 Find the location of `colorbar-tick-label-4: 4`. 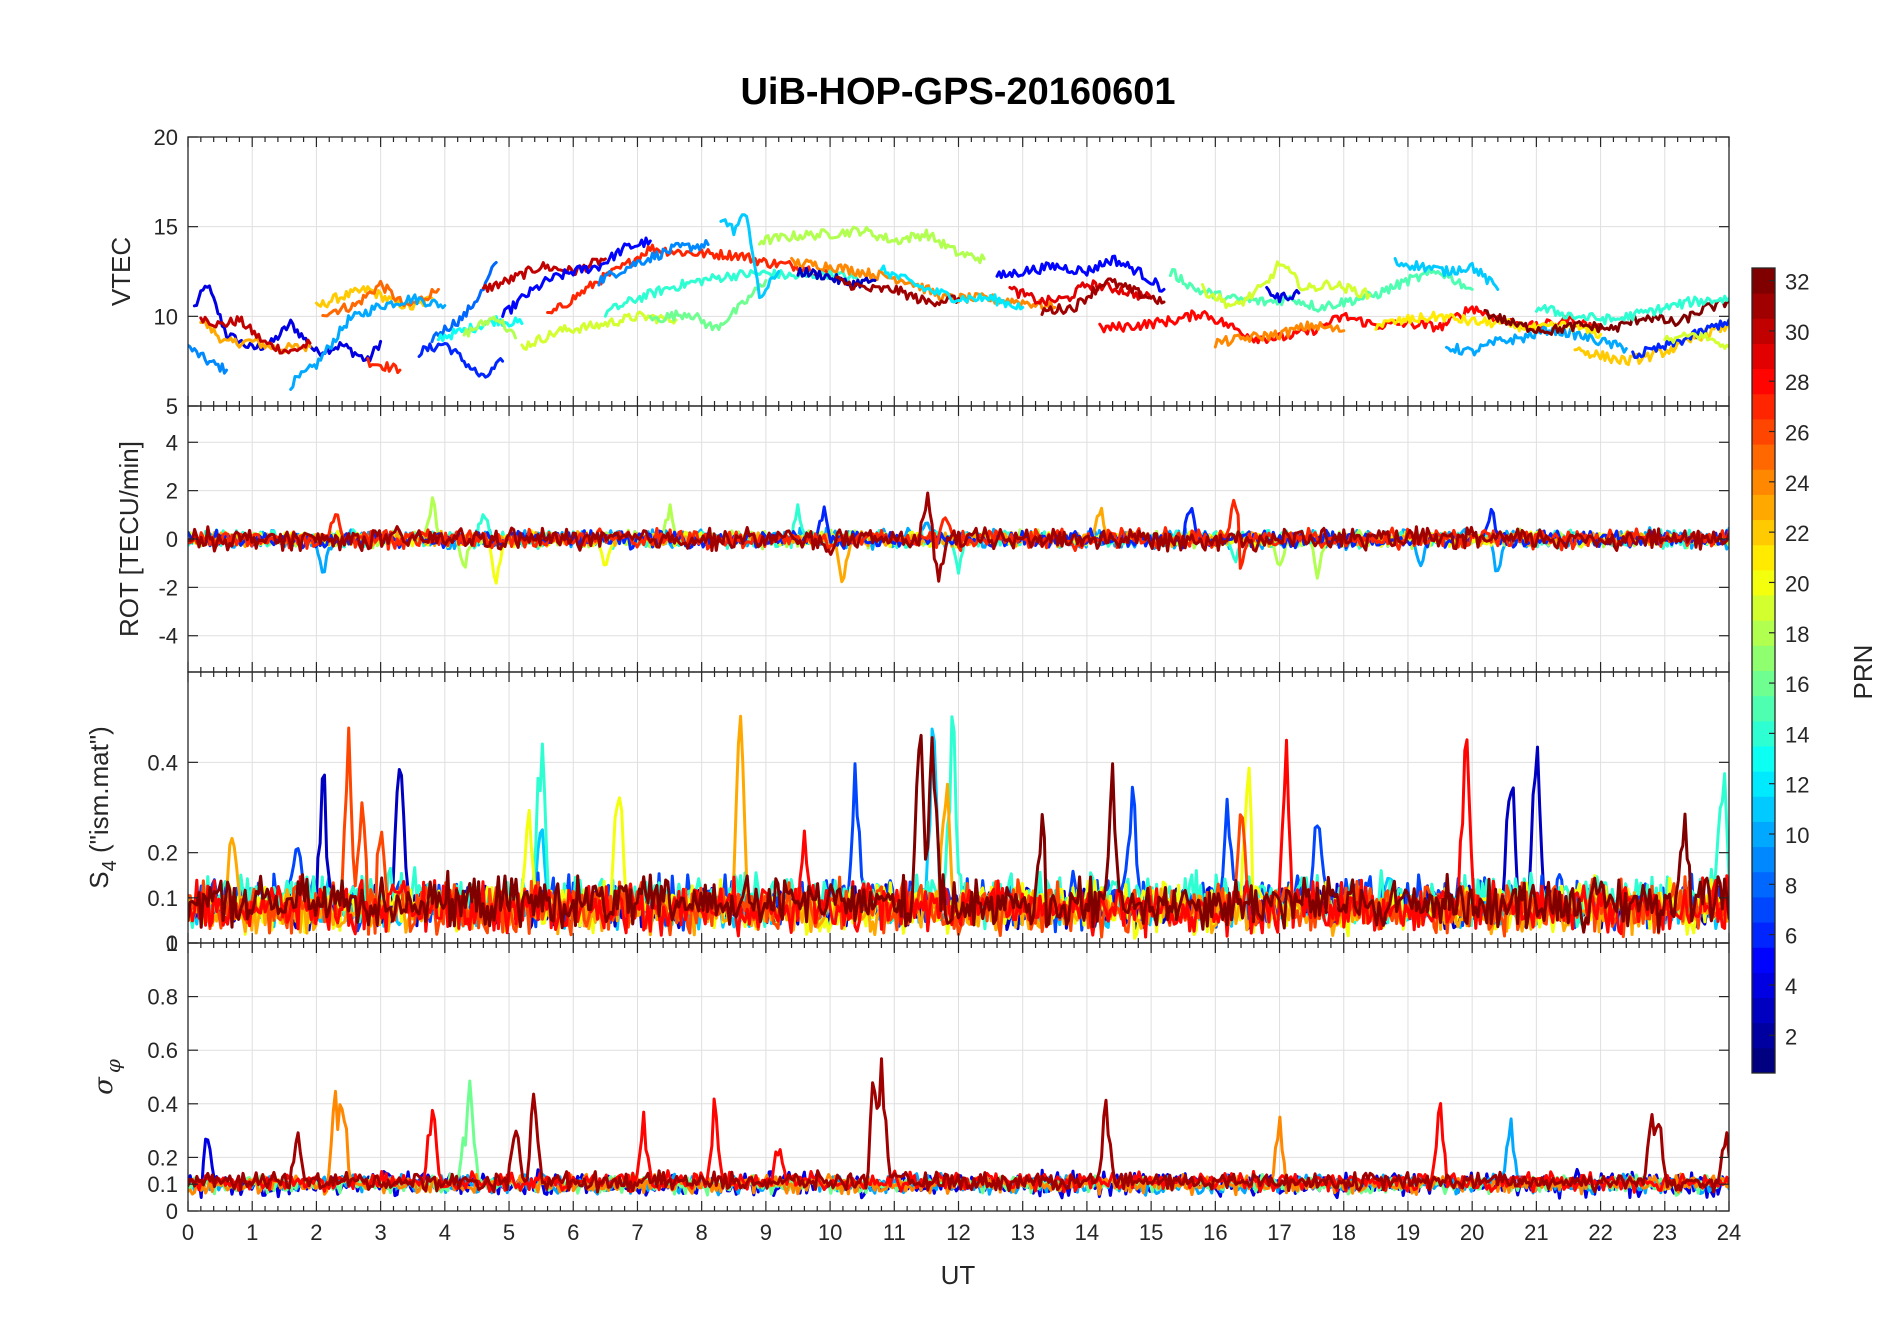

colorbar-tick-label-4: 4 is located at coordinates (1791, 986).